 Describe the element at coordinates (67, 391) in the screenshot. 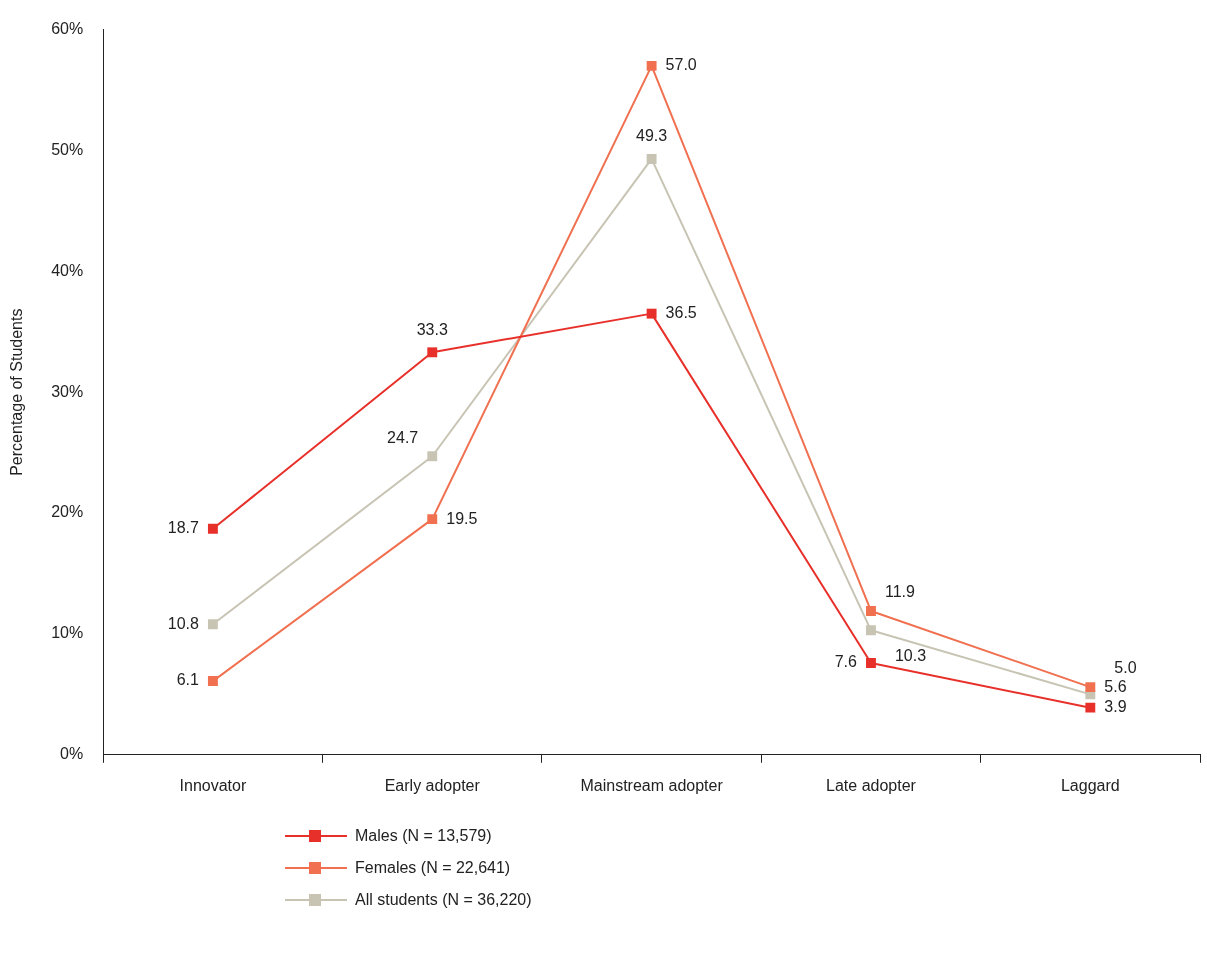

I see `y-tick-label: 30%` at that location.